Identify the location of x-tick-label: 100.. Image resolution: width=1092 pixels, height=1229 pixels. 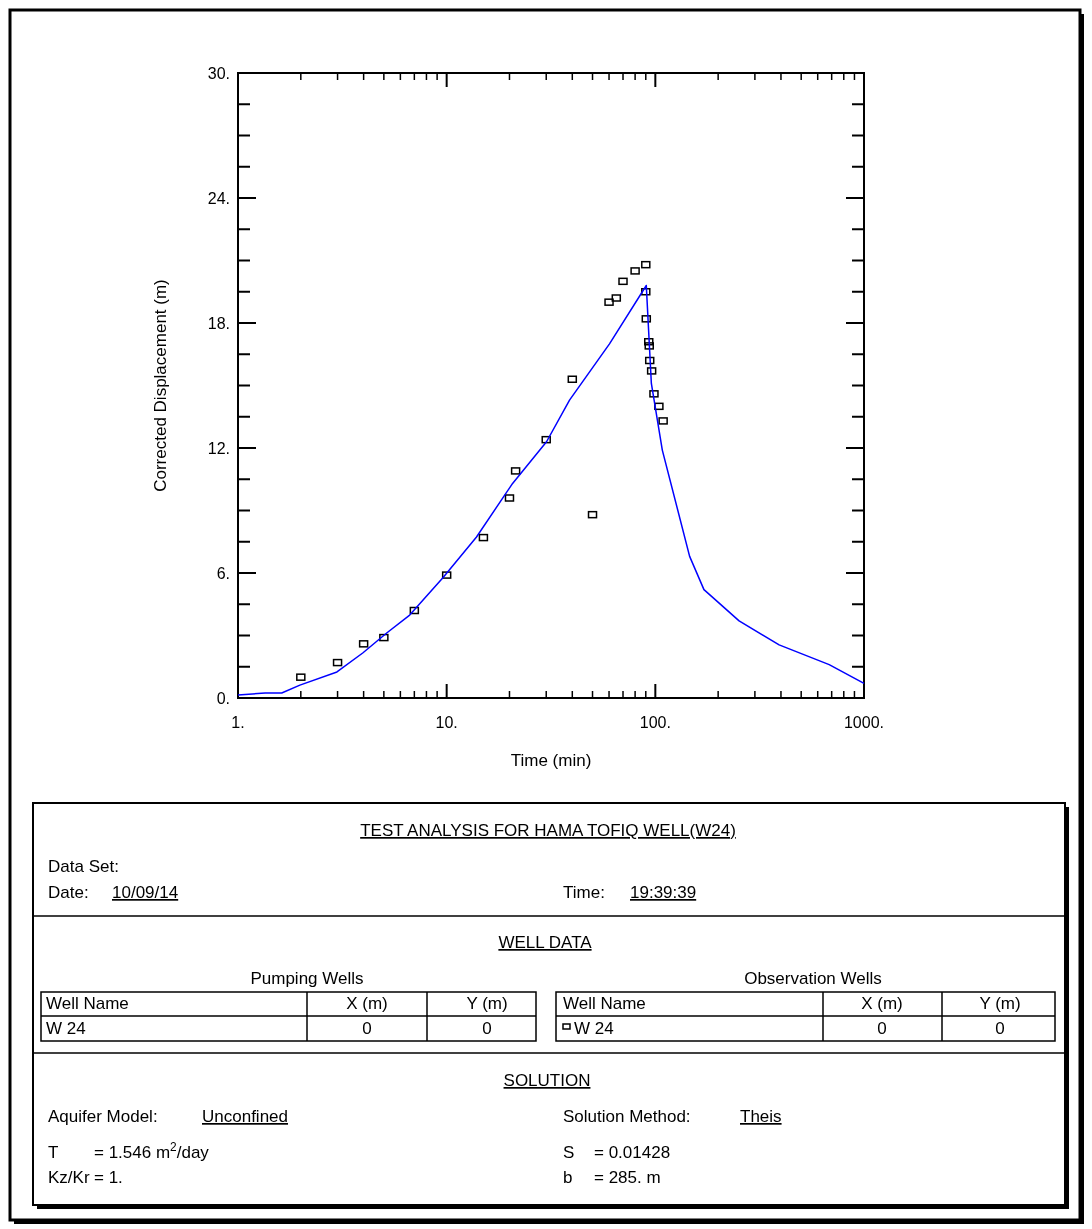
(655, 722).